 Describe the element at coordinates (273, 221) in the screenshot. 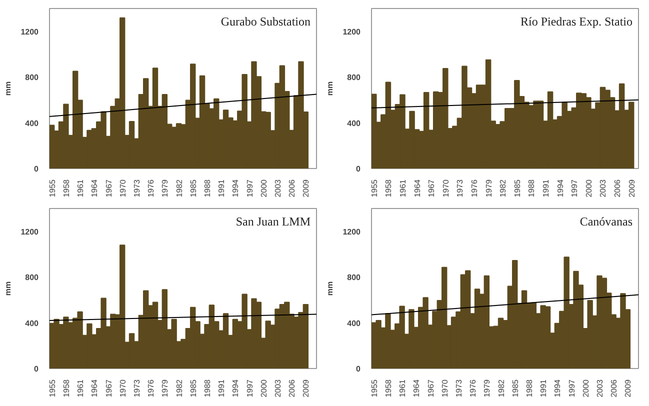

I see `text: San Juan LMM` at that location.